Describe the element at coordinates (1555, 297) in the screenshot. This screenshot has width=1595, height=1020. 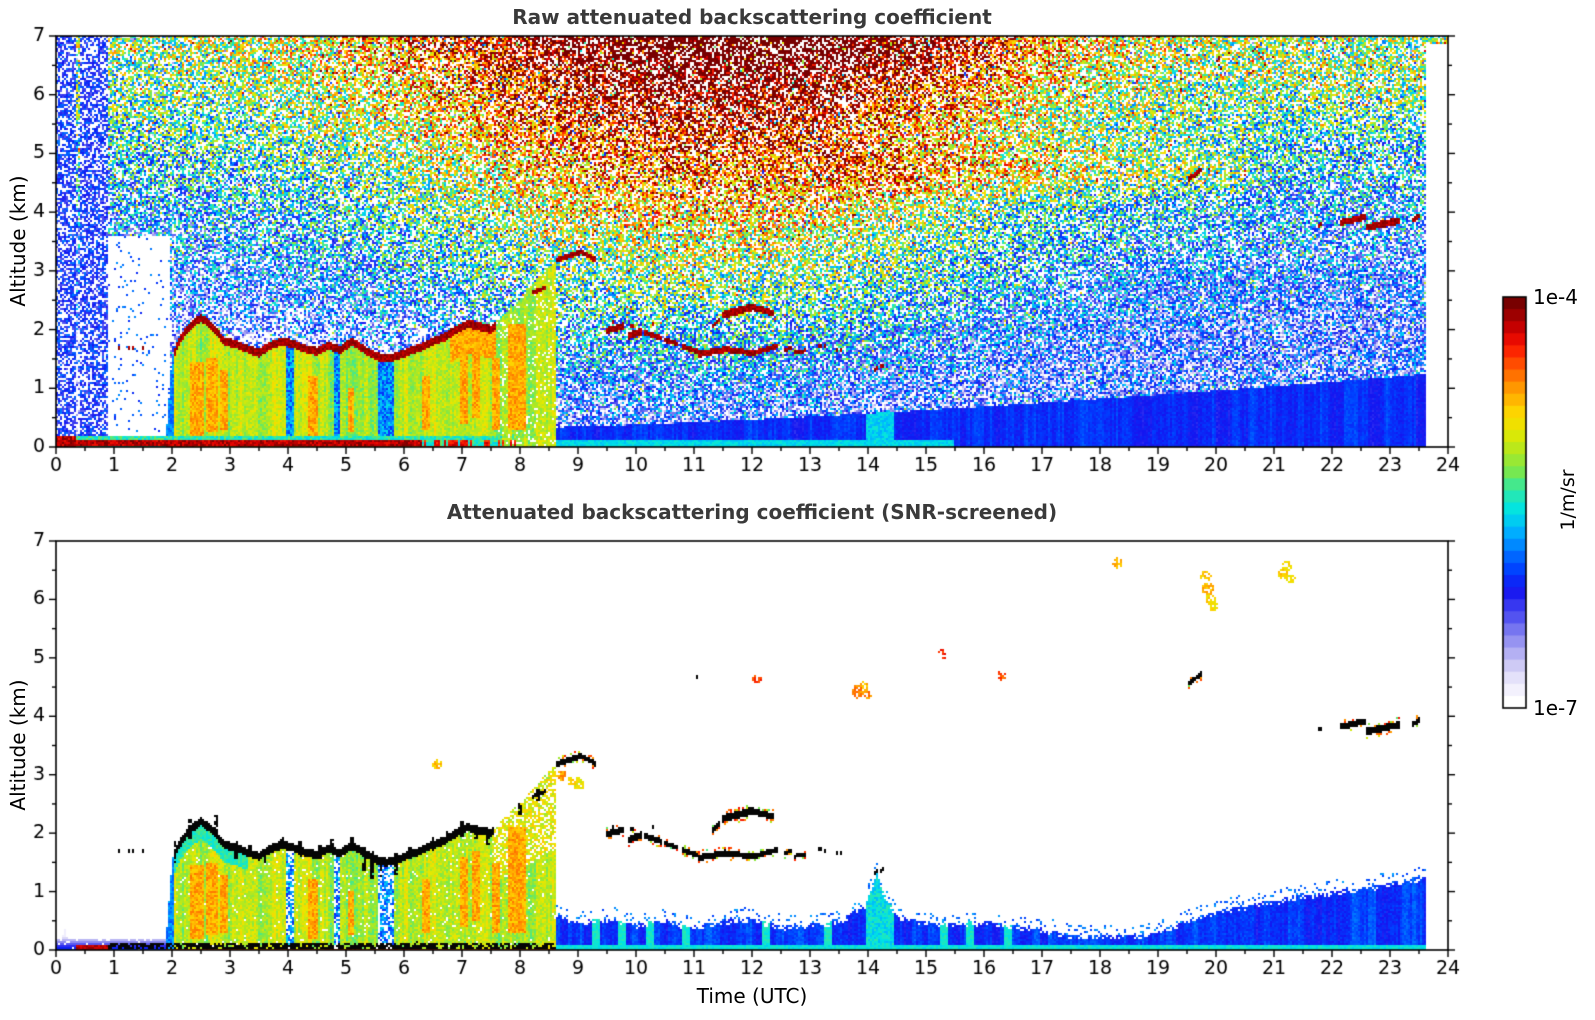
I see `colorbar-max-label: 1e-4` at that location.